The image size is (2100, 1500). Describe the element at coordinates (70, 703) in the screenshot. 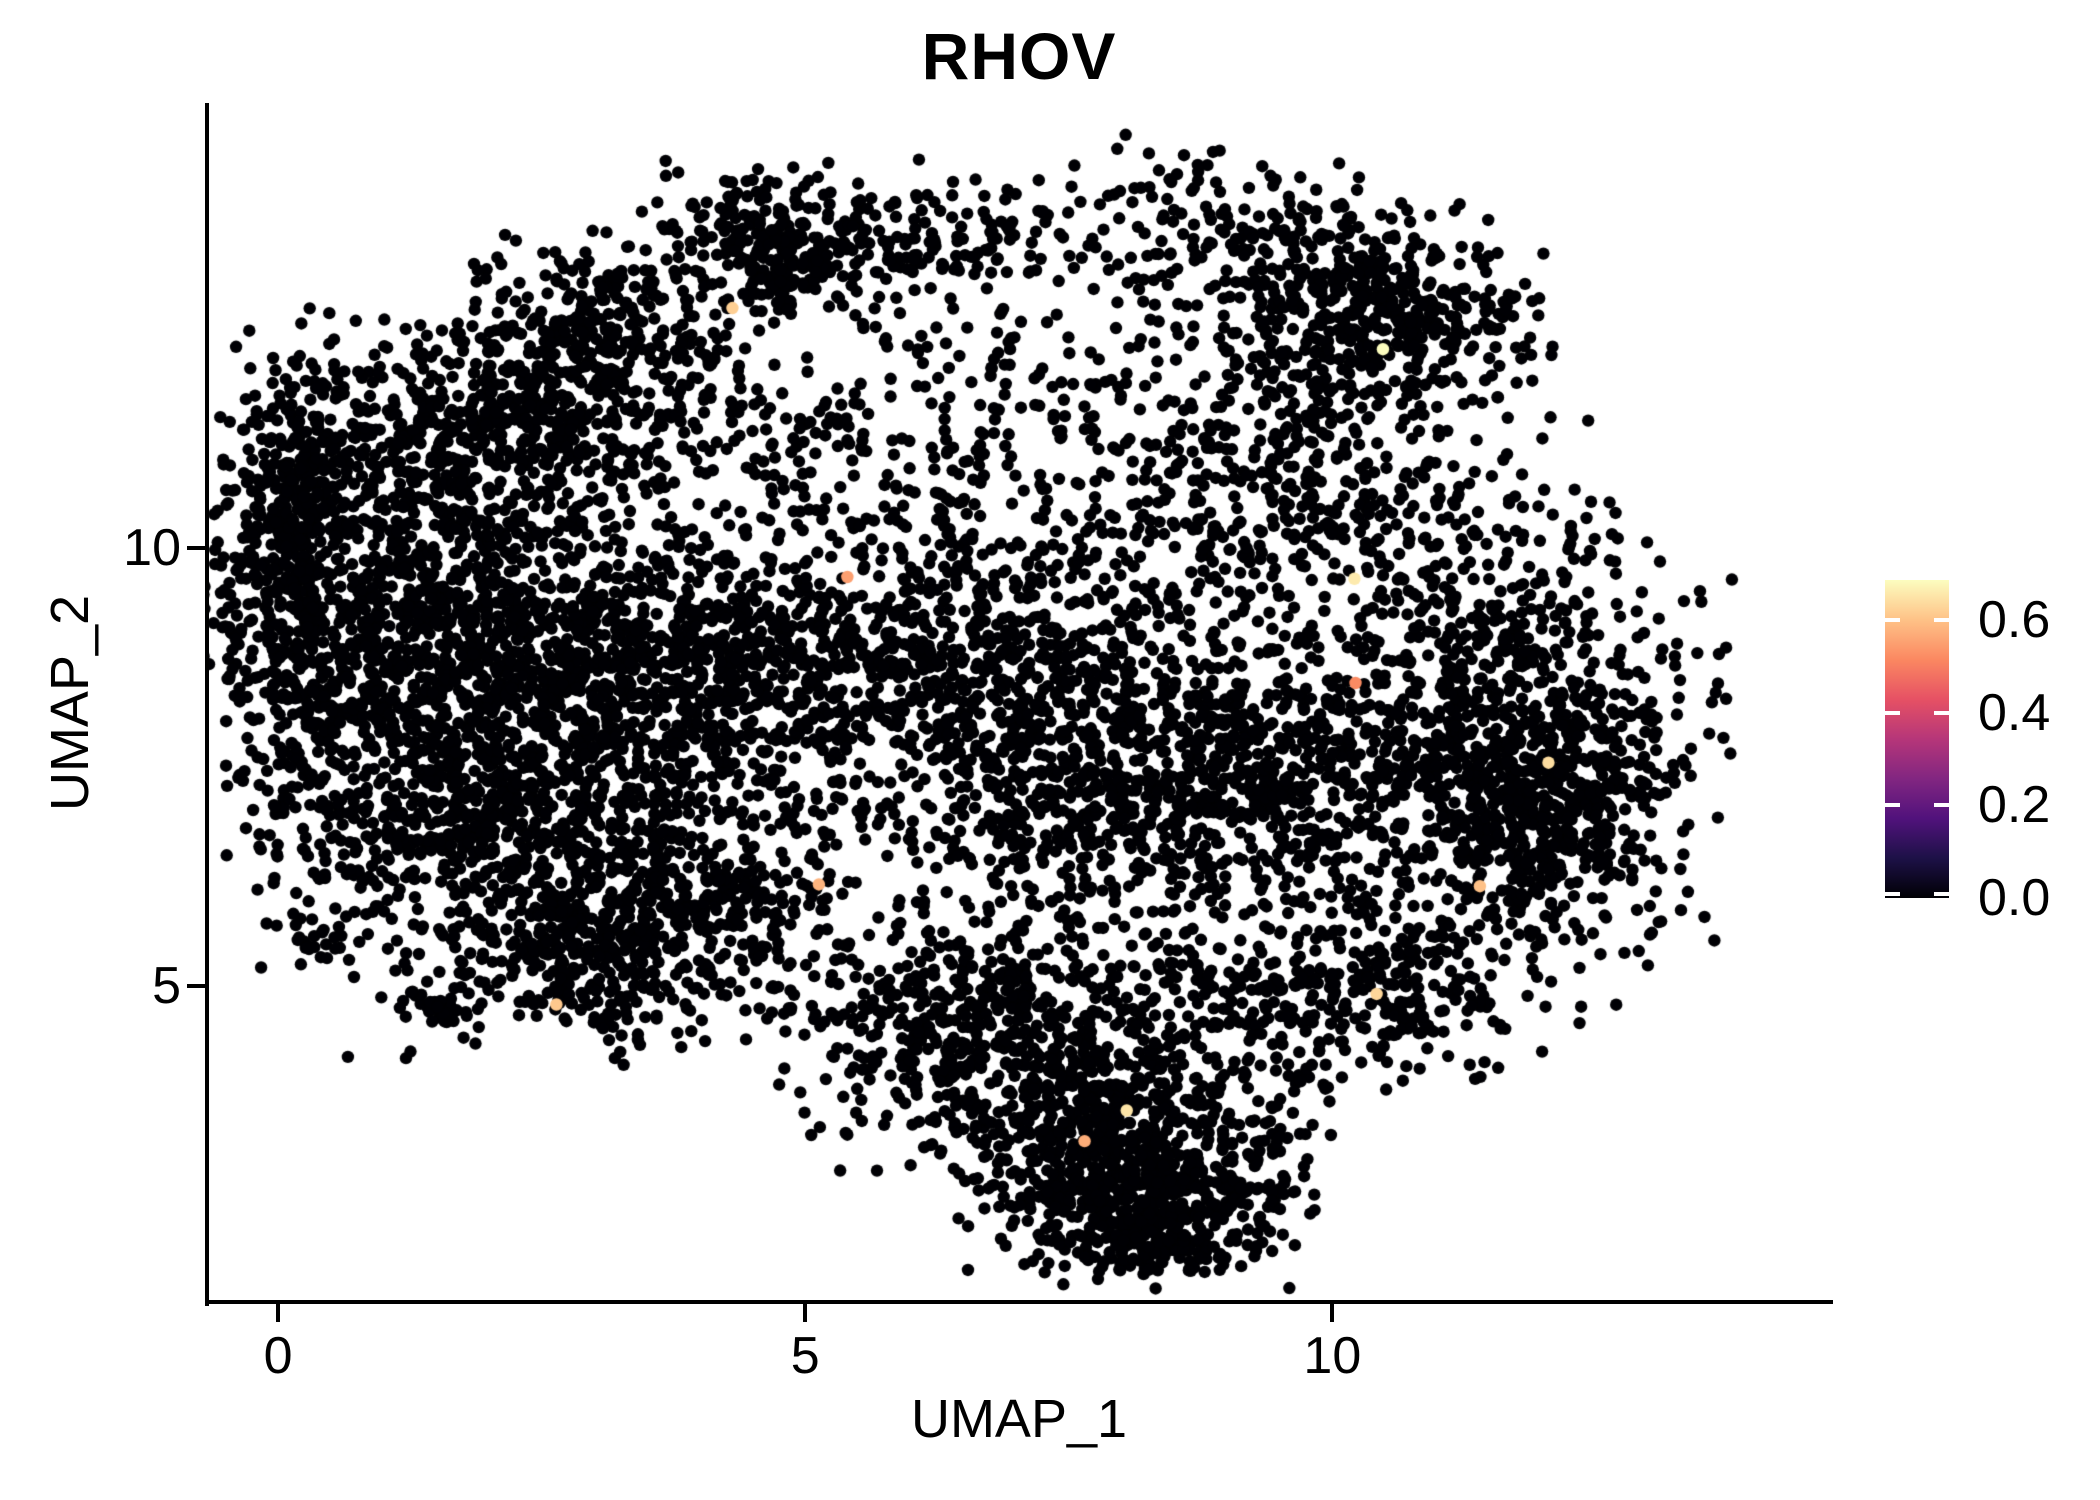

I see `y-axis-title: UMAP_2` at that location.